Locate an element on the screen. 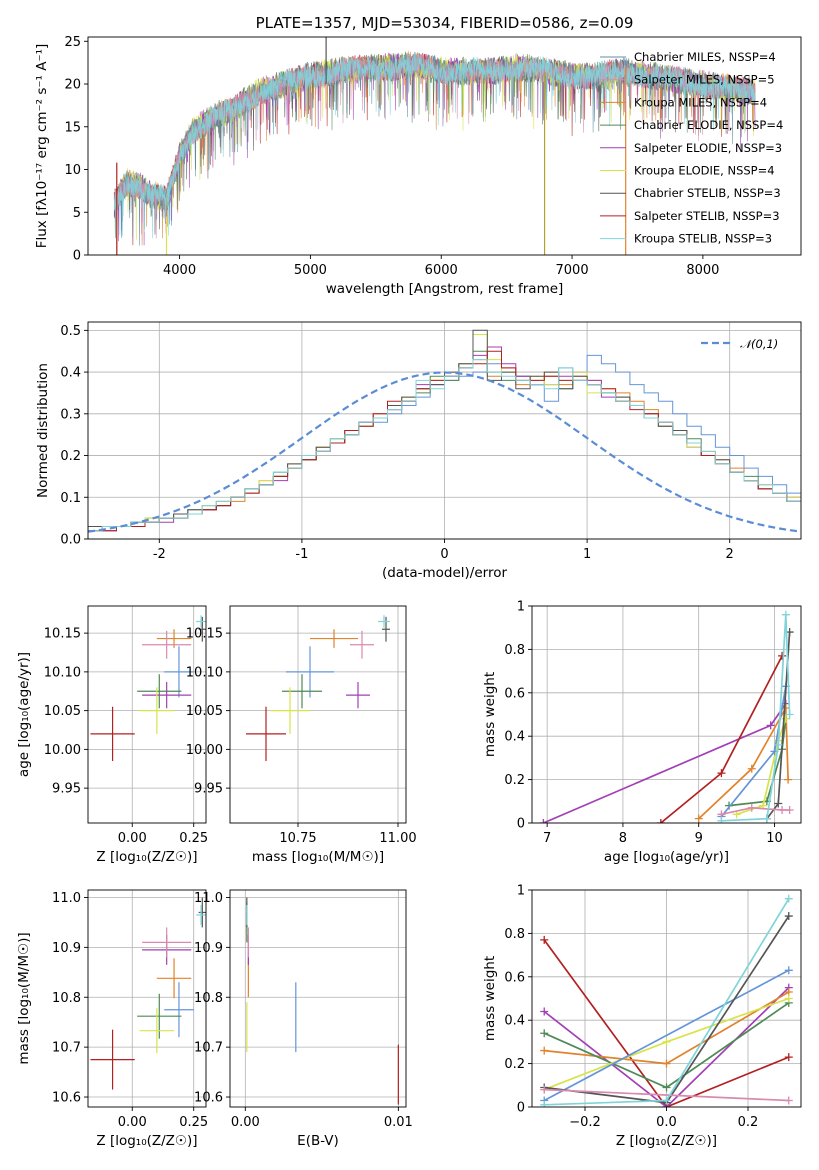 This screenshot has width=819, height=1170. y-tick-label: 5 is located at coordinates (77, 213).